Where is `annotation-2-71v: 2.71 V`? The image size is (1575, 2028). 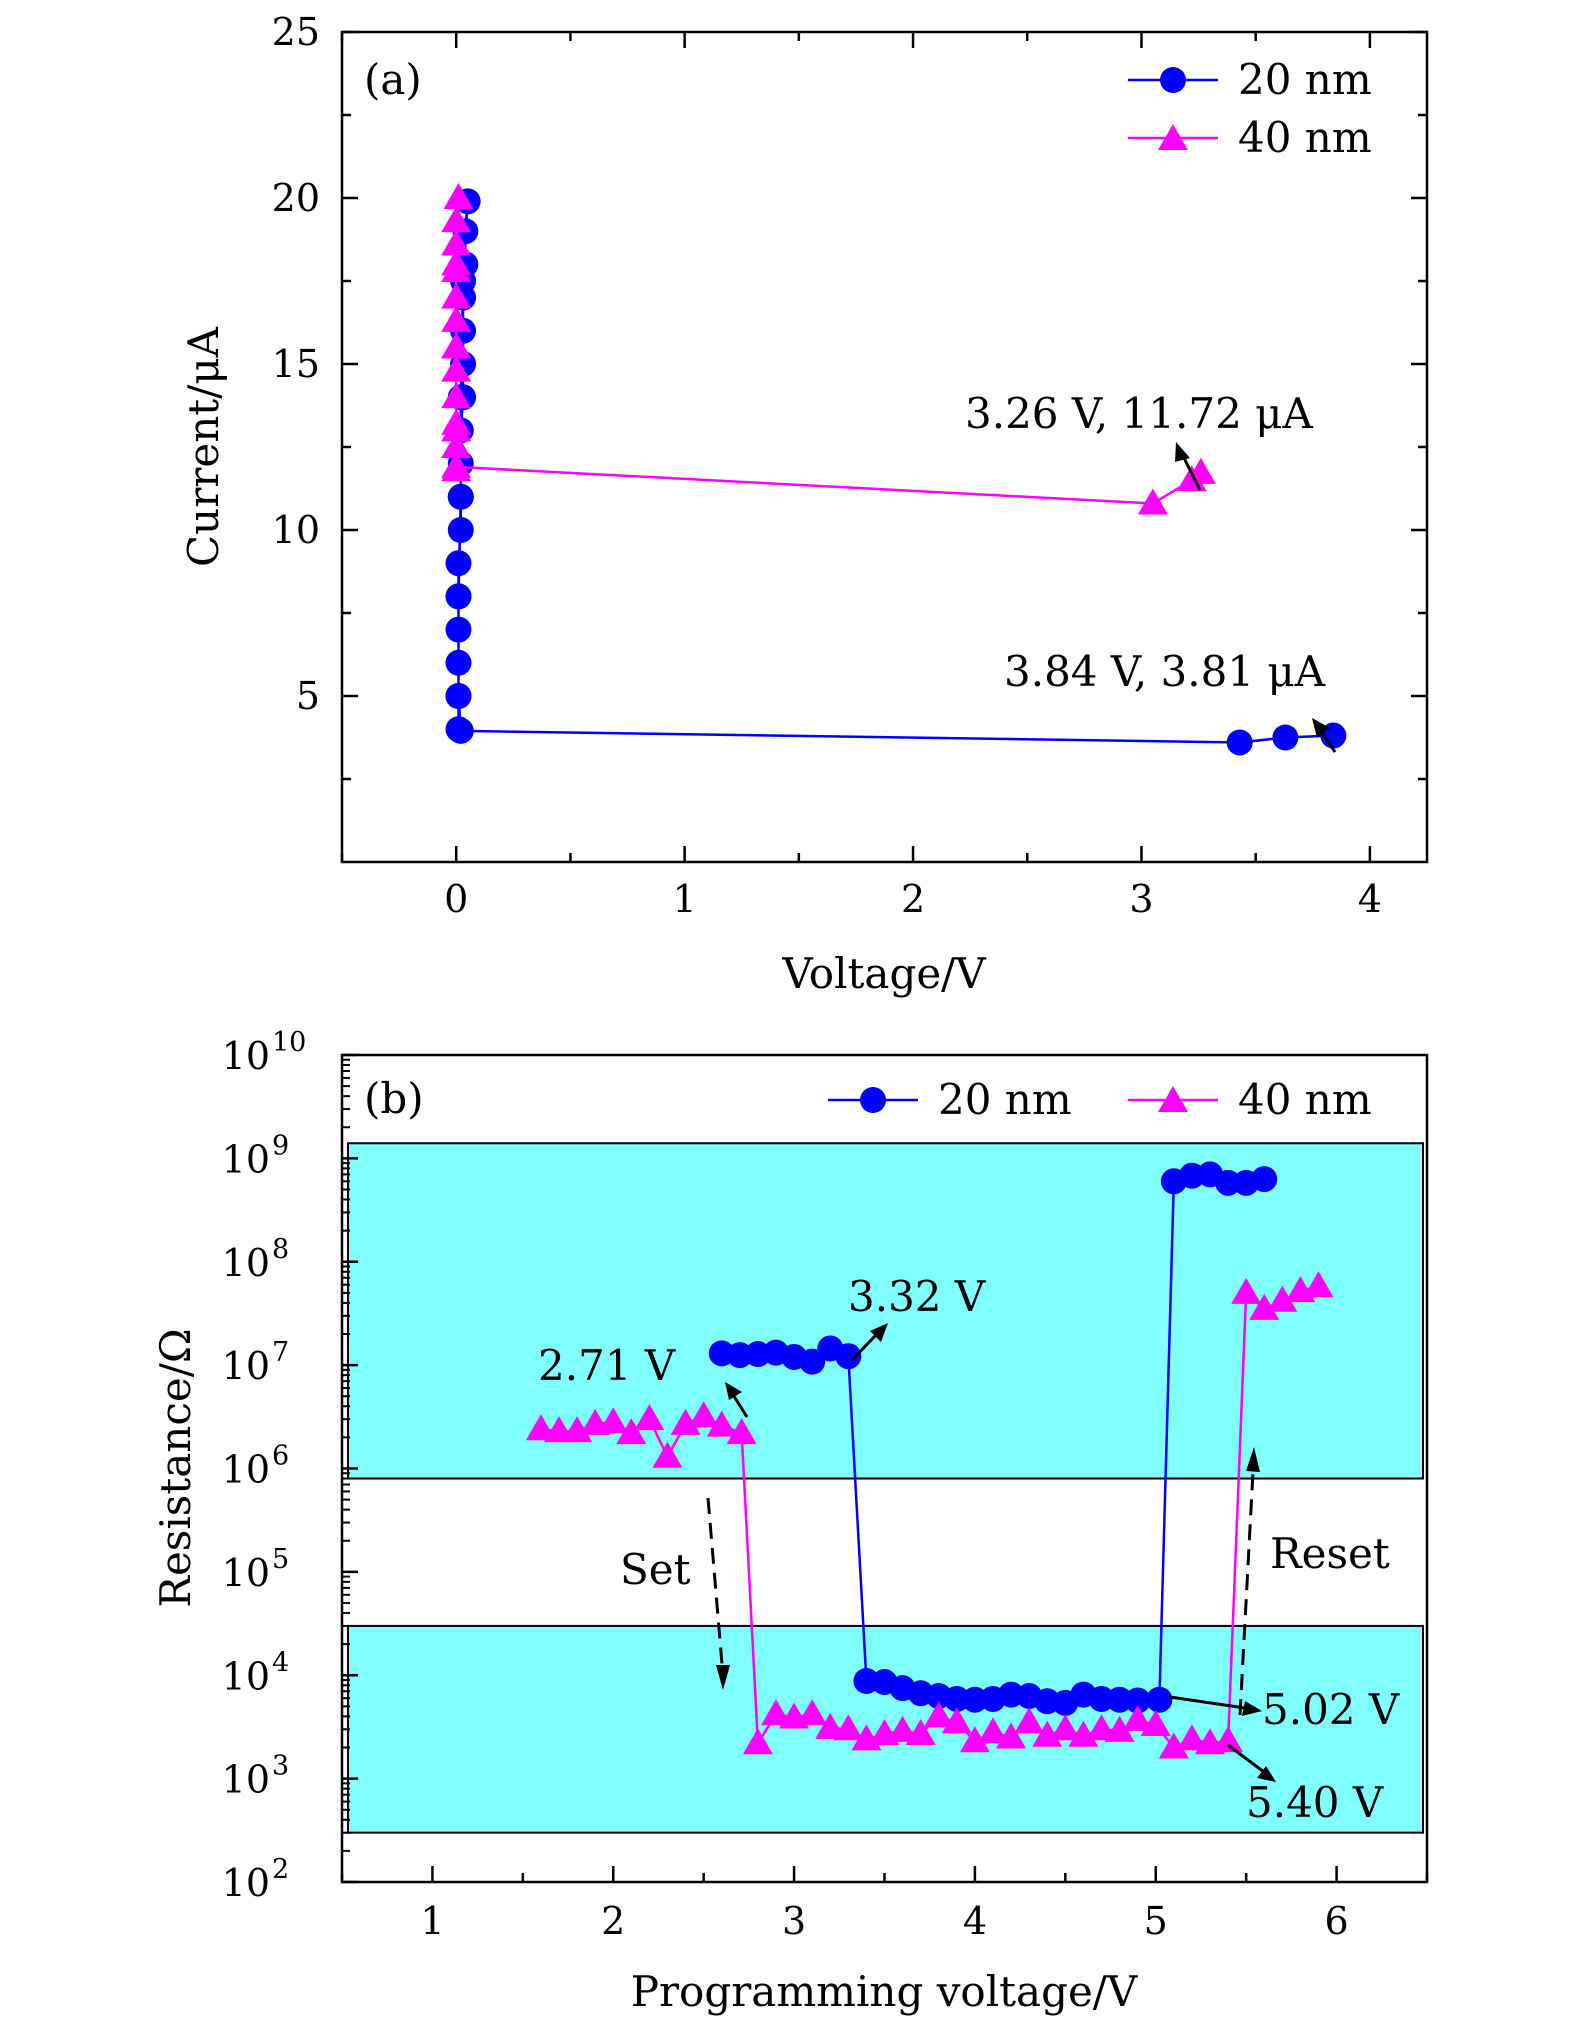
annotation-2-71v: 2.71 V is located at coordinates (607, 1365).